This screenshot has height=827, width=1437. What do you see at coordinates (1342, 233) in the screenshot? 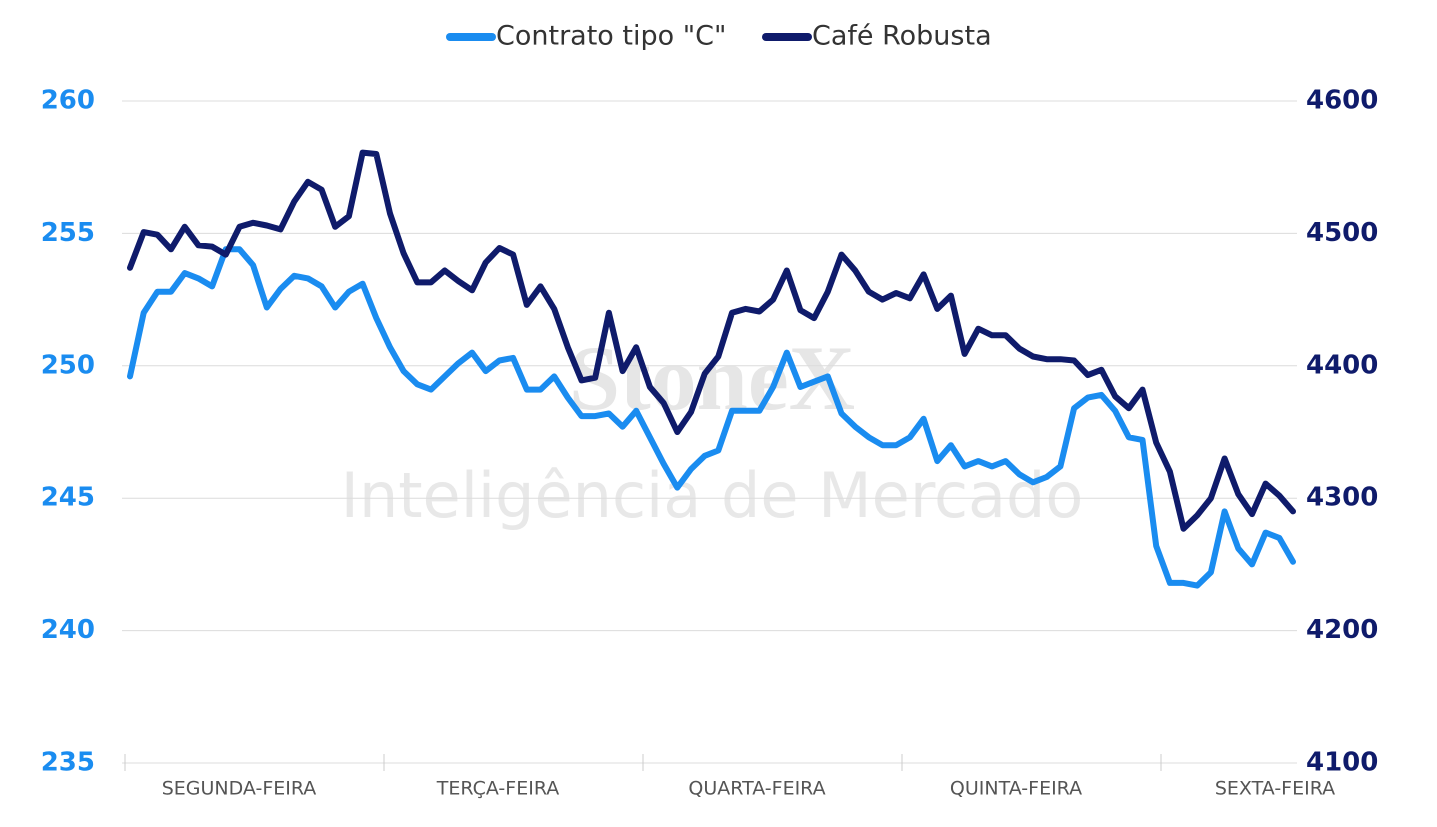
I see `y2-tick-label: 4500` at bounding box center [1342, 233].